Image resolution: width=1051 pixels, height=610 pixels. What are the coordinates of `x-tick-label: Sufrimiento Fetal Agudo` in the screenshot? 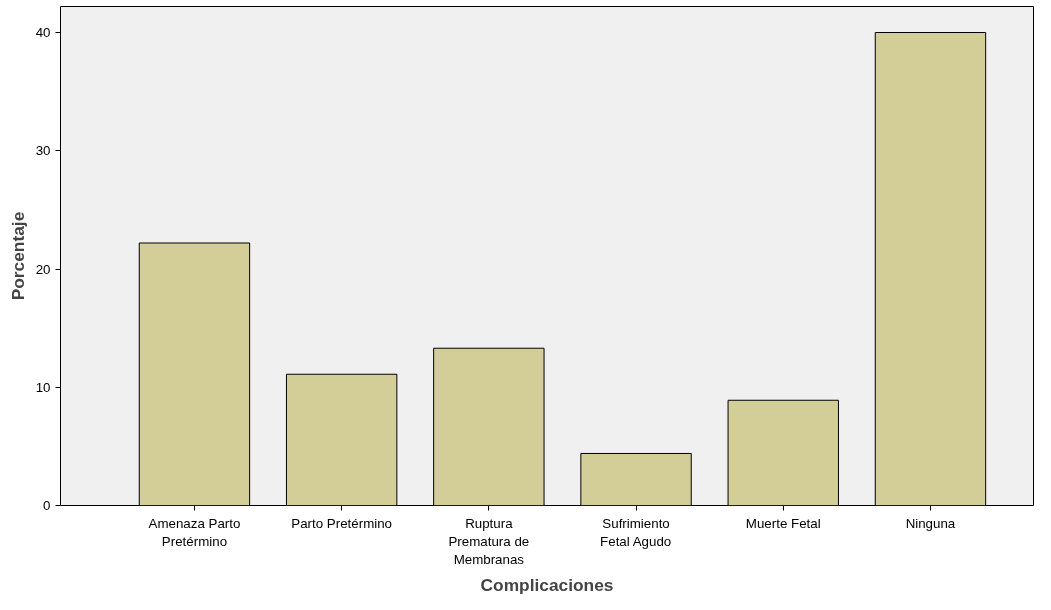 It's located at (636, 532).